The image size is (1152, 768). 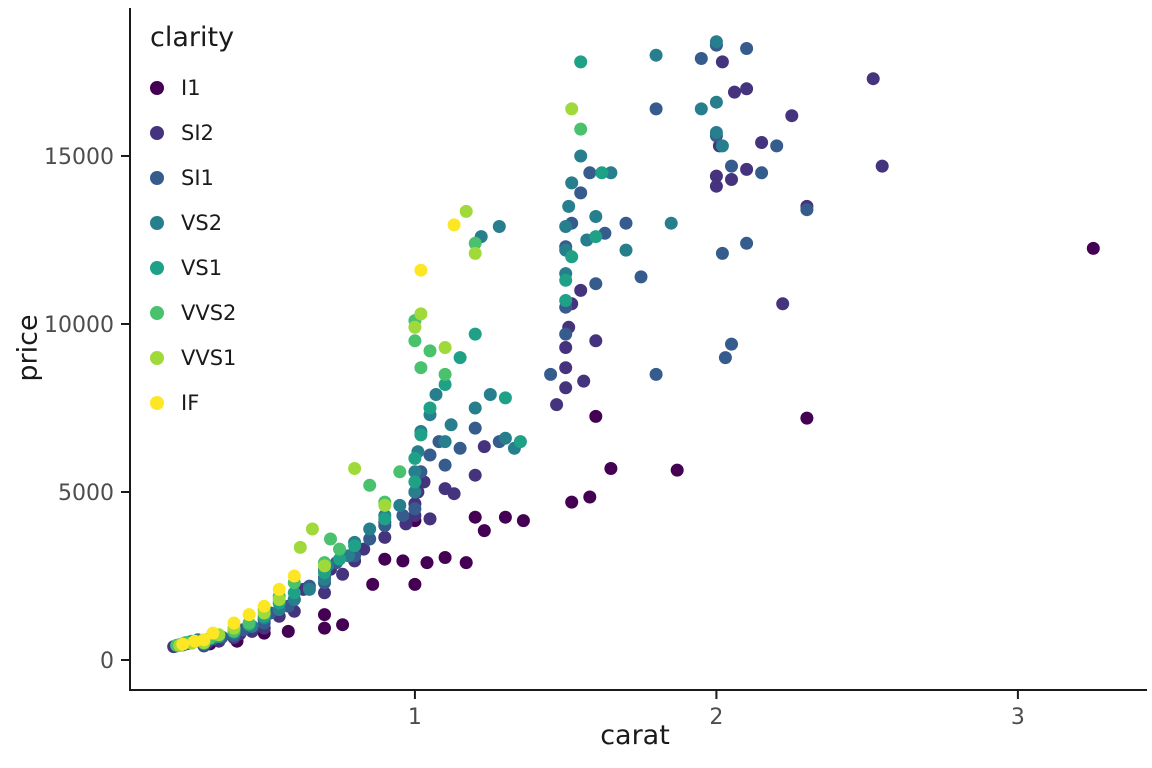 What do you see at coordinates (190, 402) in the screenshot?
I see `legend-label-IF: IF` at bounding box center [190, 402].